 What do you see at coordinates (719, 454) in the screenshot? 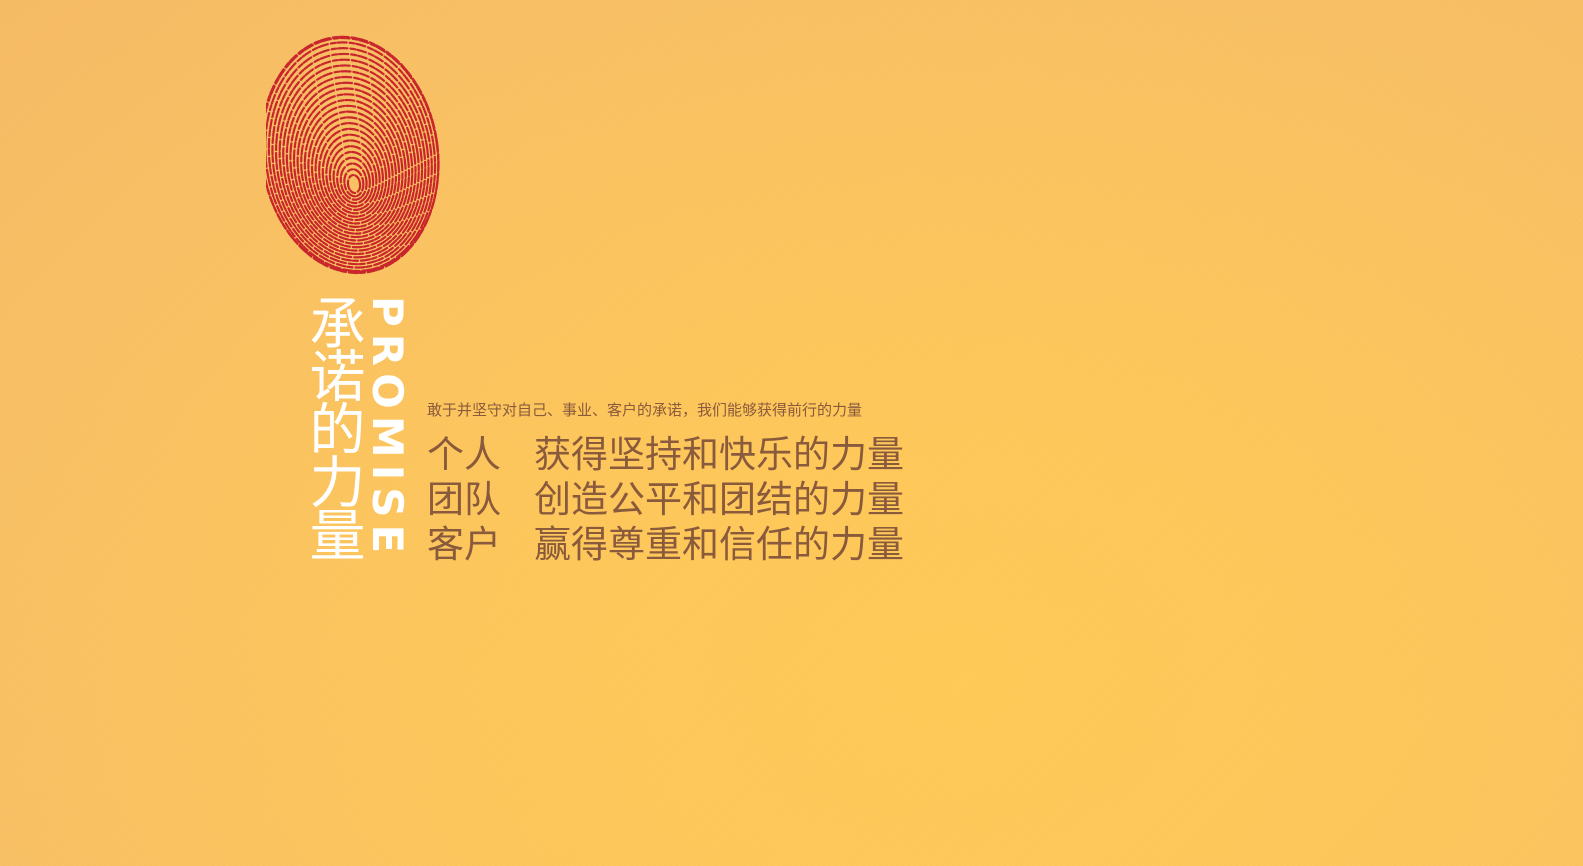
I see `value-text: 获得坚持和快乐的力量` at bounding box center [719, 454].